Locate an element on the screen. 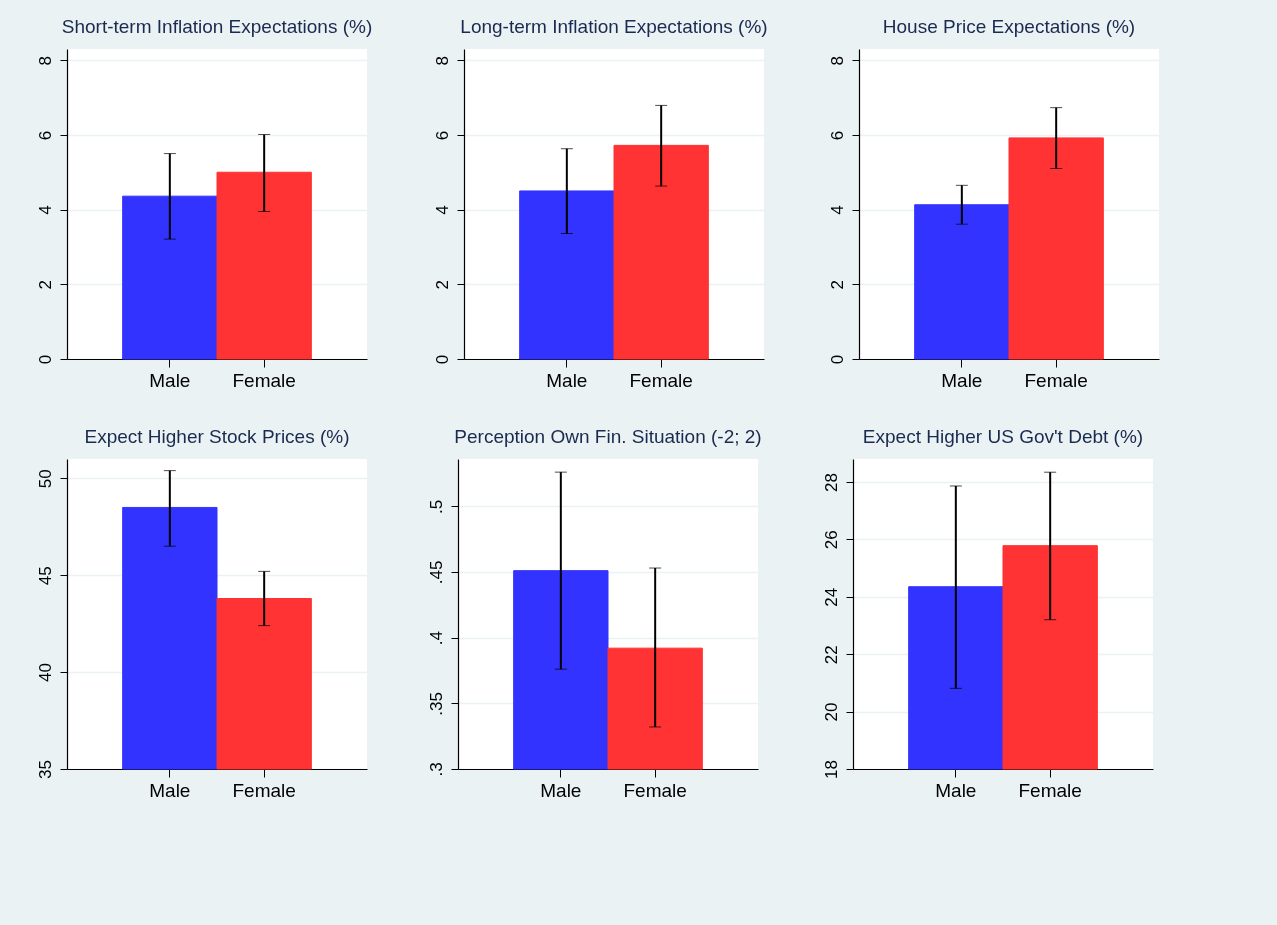 This screenshot has height=925, width=1277. chart-title: Expect Higher Stock Prices (%) is located at coordinates (217, 436).